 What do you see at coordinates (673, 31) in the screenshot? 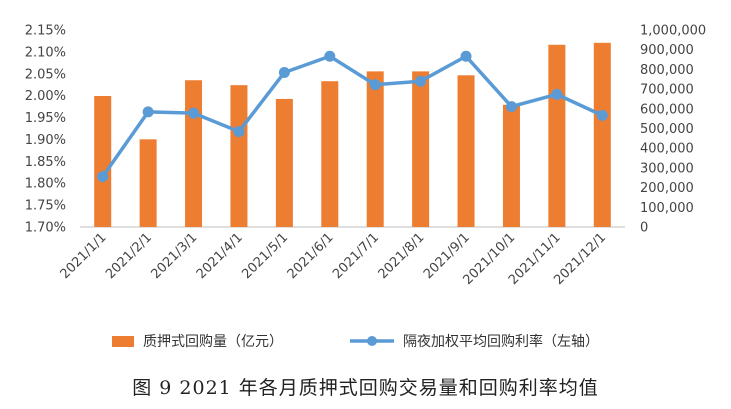
I see `y-right-tick-label: 1,000,000` at bounding box center [673, 31].